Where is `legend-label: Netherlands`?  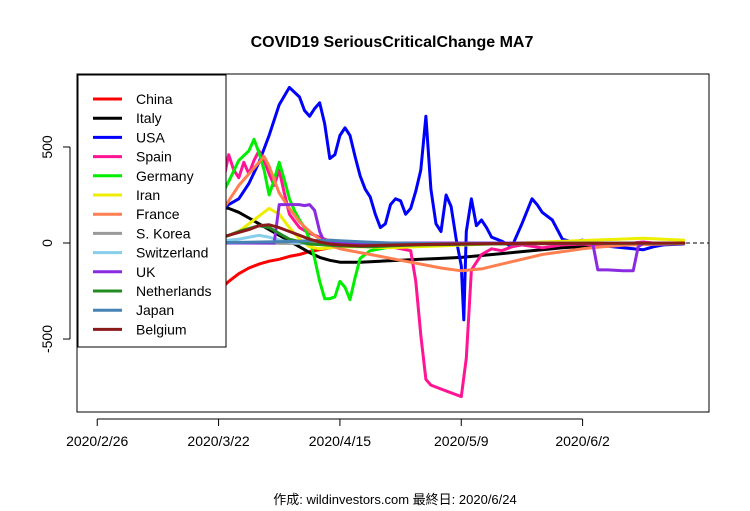 legend-label: Netherlands is located at coordinates (174, 291).